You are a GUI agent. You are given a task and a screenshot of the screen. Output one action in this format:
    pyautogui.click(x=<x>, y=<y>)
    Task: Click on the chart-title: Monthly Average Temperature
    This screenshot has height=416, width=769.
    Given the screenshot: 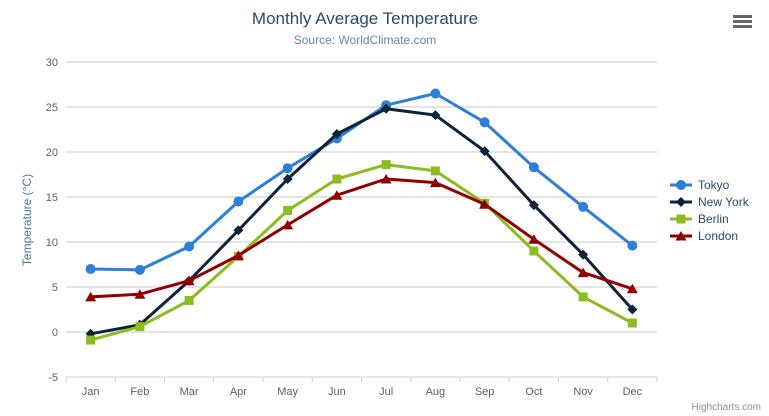 What is the action you would take?
    pyautogui.click(x=365, y=18)
    